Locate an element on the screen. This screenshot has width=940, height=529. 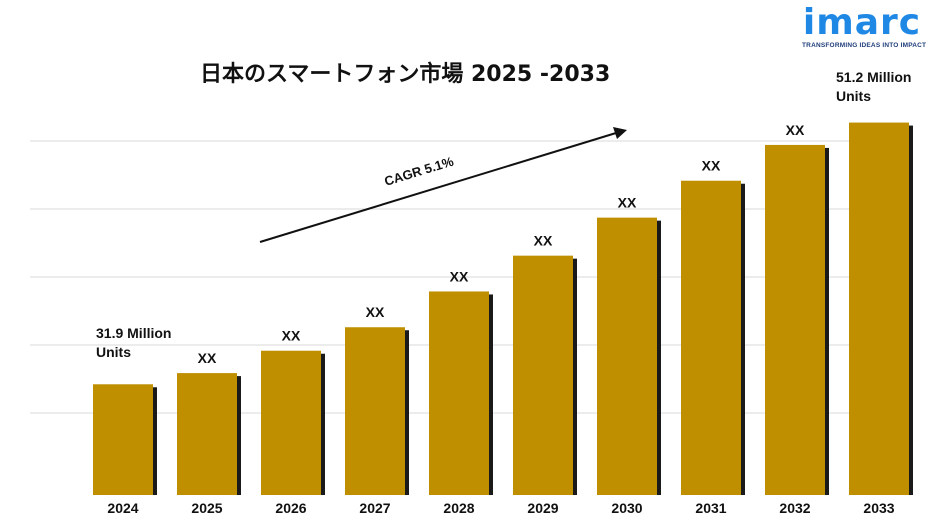
bar-2027 is located at coordinates (375, 411).